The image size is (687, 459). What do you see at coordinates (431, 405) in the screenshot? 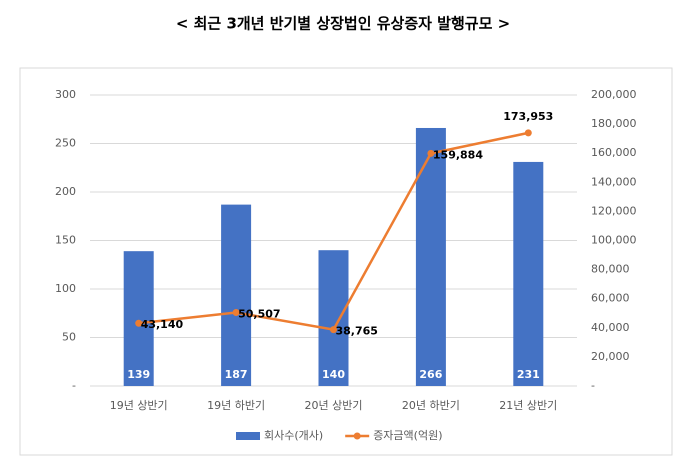
I see `x-tick-label: 20년 하반기` at bounding box center [431, 405].